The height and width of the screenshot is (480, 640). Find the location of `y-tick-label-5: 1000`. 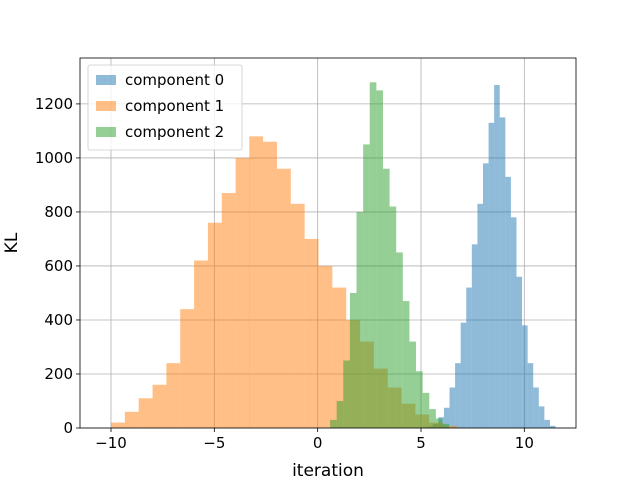

y-tick-label-5: 1000 is located at coordinates (54, 158).